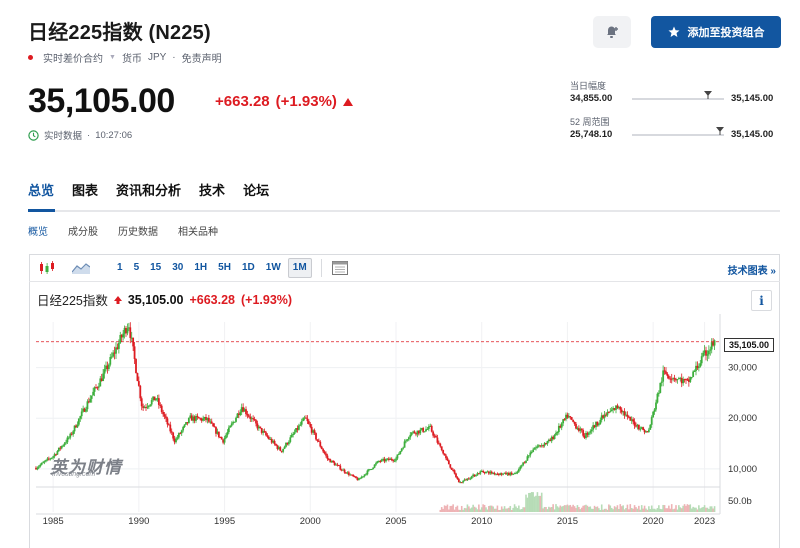  Describe the element at coordinates (38, 232) in the screenshot. I see `subtab-overview: 概览` at that location.